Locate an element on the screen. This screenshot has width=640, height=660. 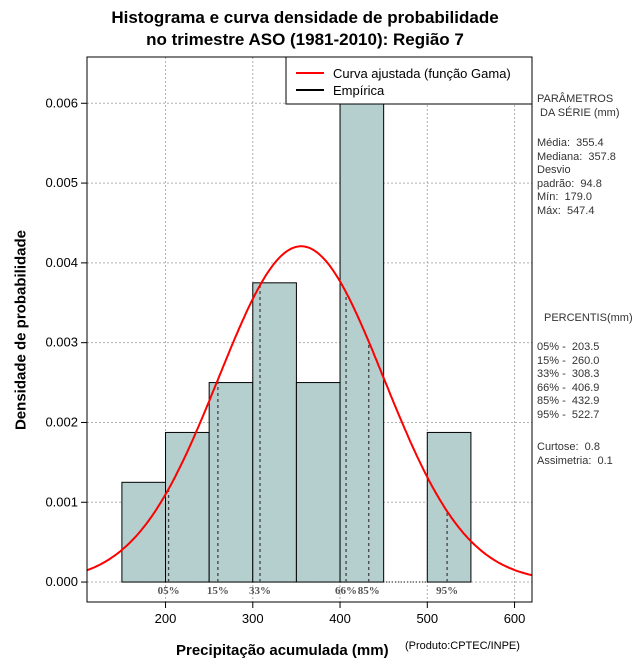
x-tick-label-0: 200 is located at coordinates (166, 618).